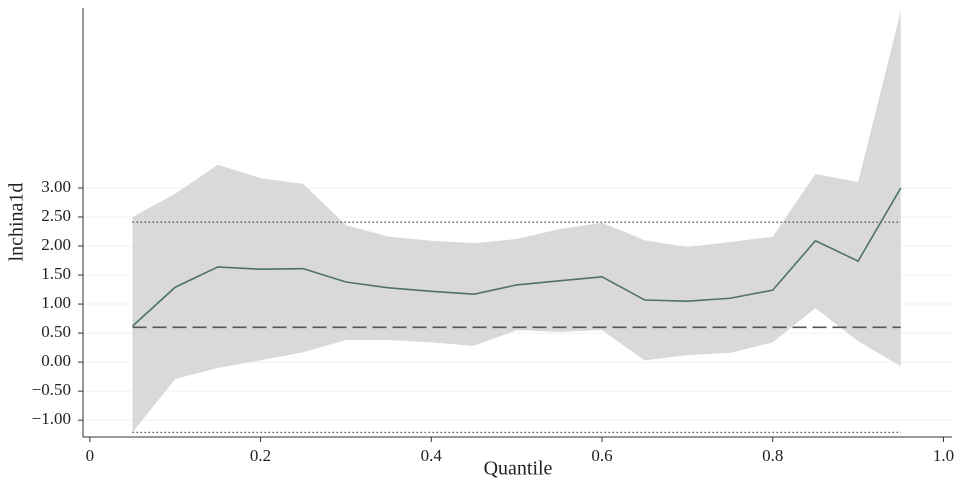  I want to click on y-tick-label: 3.00, so click(56, 186).